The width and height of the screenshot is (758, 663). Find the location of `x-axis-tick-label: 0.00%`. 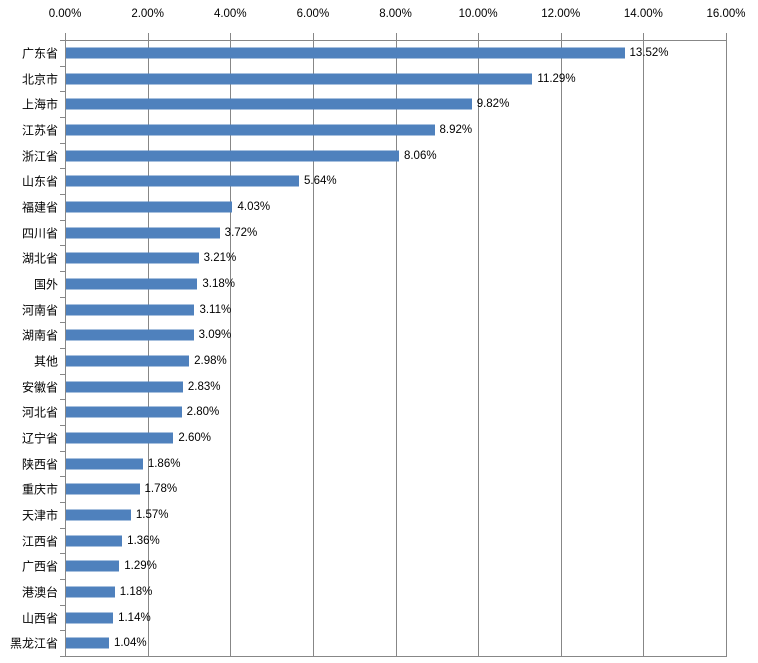

x-axis-tick-label: 0.00% is located at coordinates (65, 14).